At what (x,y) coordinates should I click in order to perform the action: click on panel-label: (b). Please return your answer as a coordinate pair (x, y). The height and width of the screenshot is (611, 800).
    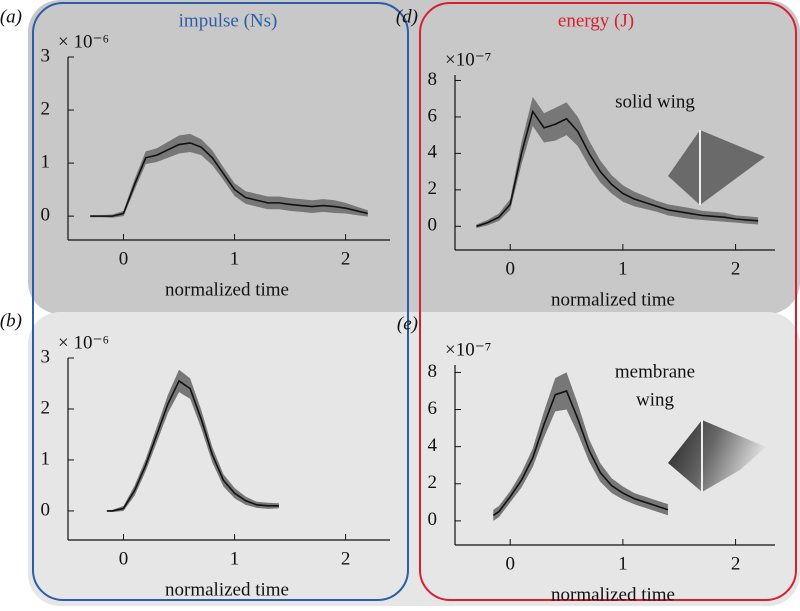
    Looking at the image, I should click on (11, 320).